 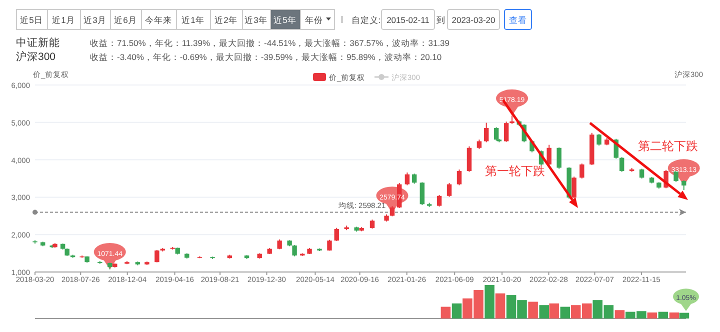 I want to click on text: 自定义:, so click(x=366, y=20).